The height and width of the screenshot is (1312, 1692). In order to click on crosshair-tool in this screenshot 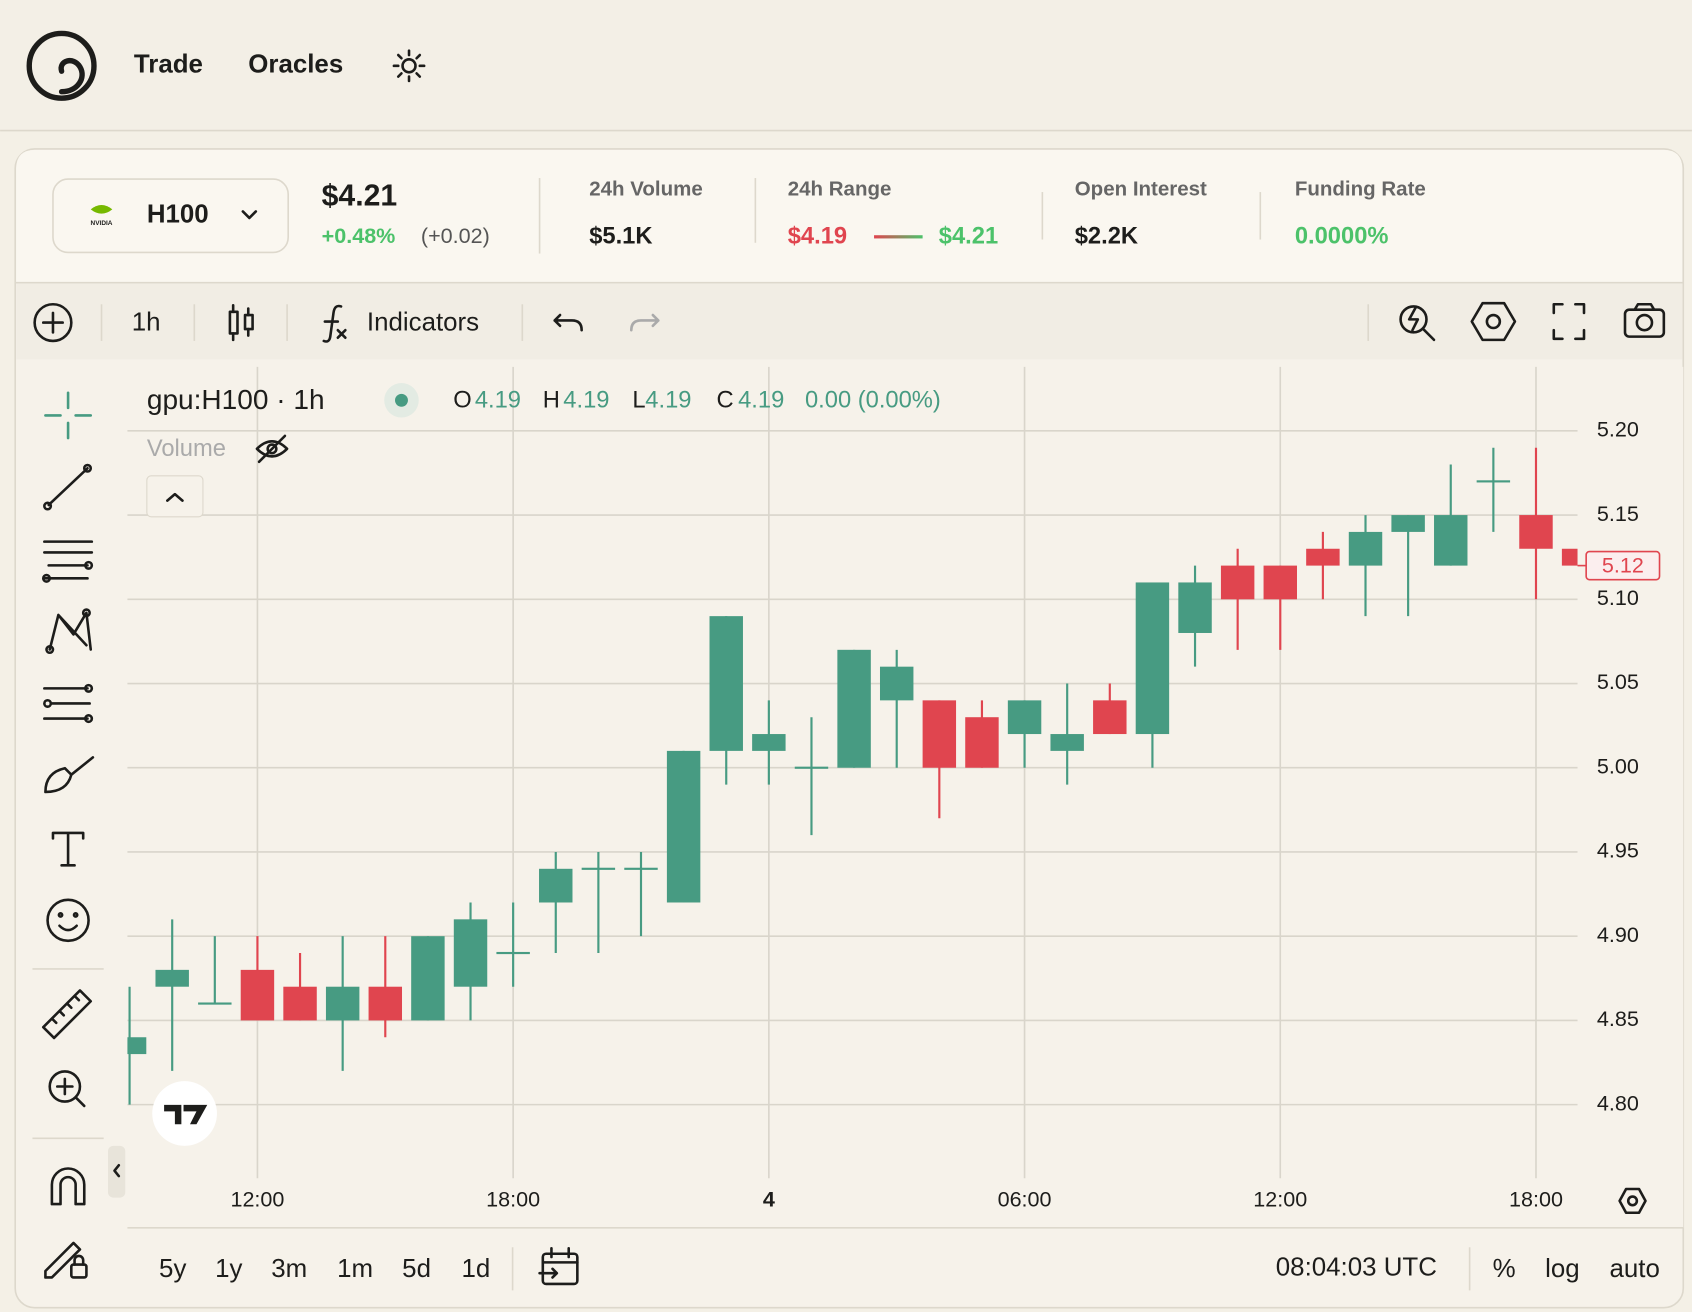, I will do `click(68, 415)`.